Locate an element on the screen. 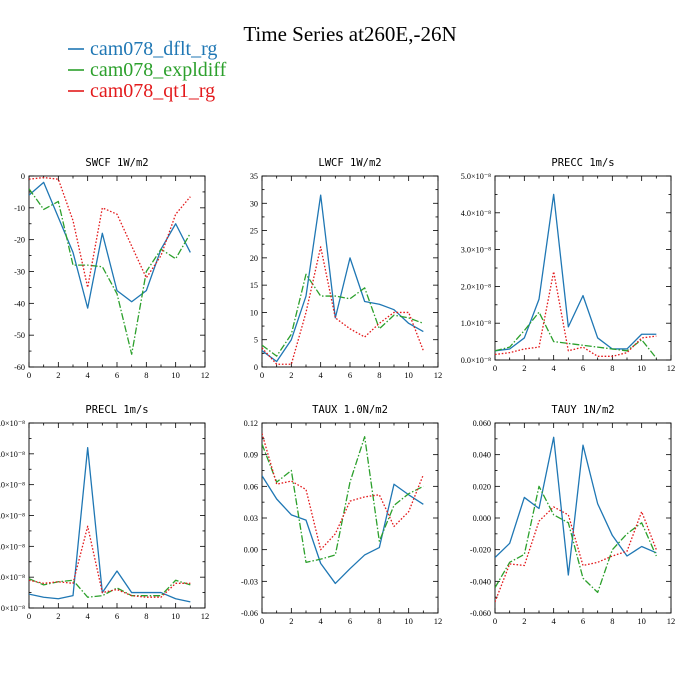 This screenshot has width=700, height=700. y-tick-label: 35 is located at coordinates (254, 176).